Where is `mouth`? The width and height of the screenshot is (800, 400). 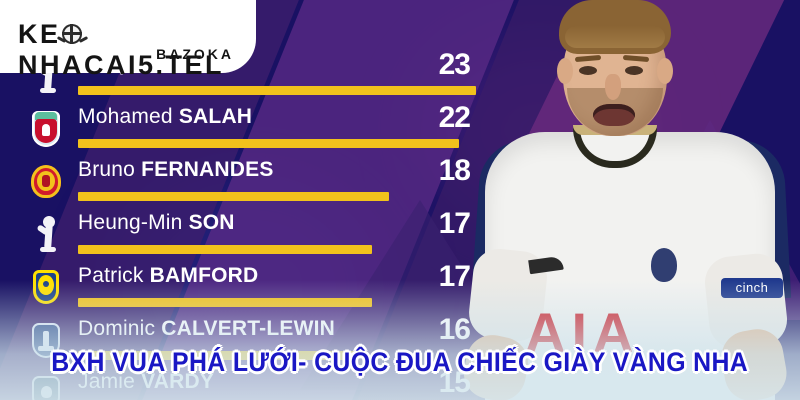
mouth is located at coordinates (614, 115).